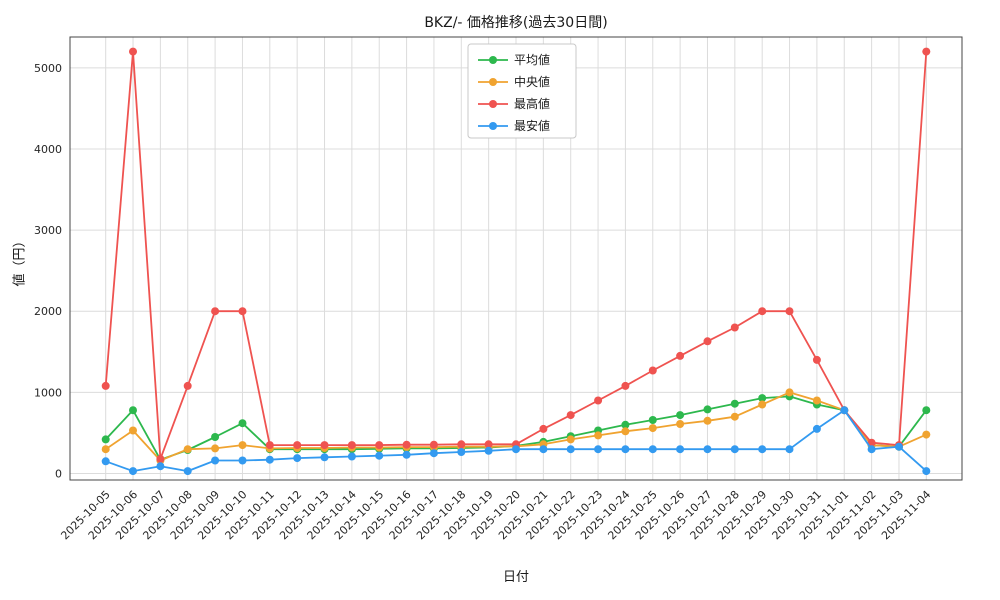 Image resolution: width=1000 pixels, height=600 pixels. Describe the element at coordinates (20, 260) in the screenshot. I see `y-axis-label: 値（円）` at that location.